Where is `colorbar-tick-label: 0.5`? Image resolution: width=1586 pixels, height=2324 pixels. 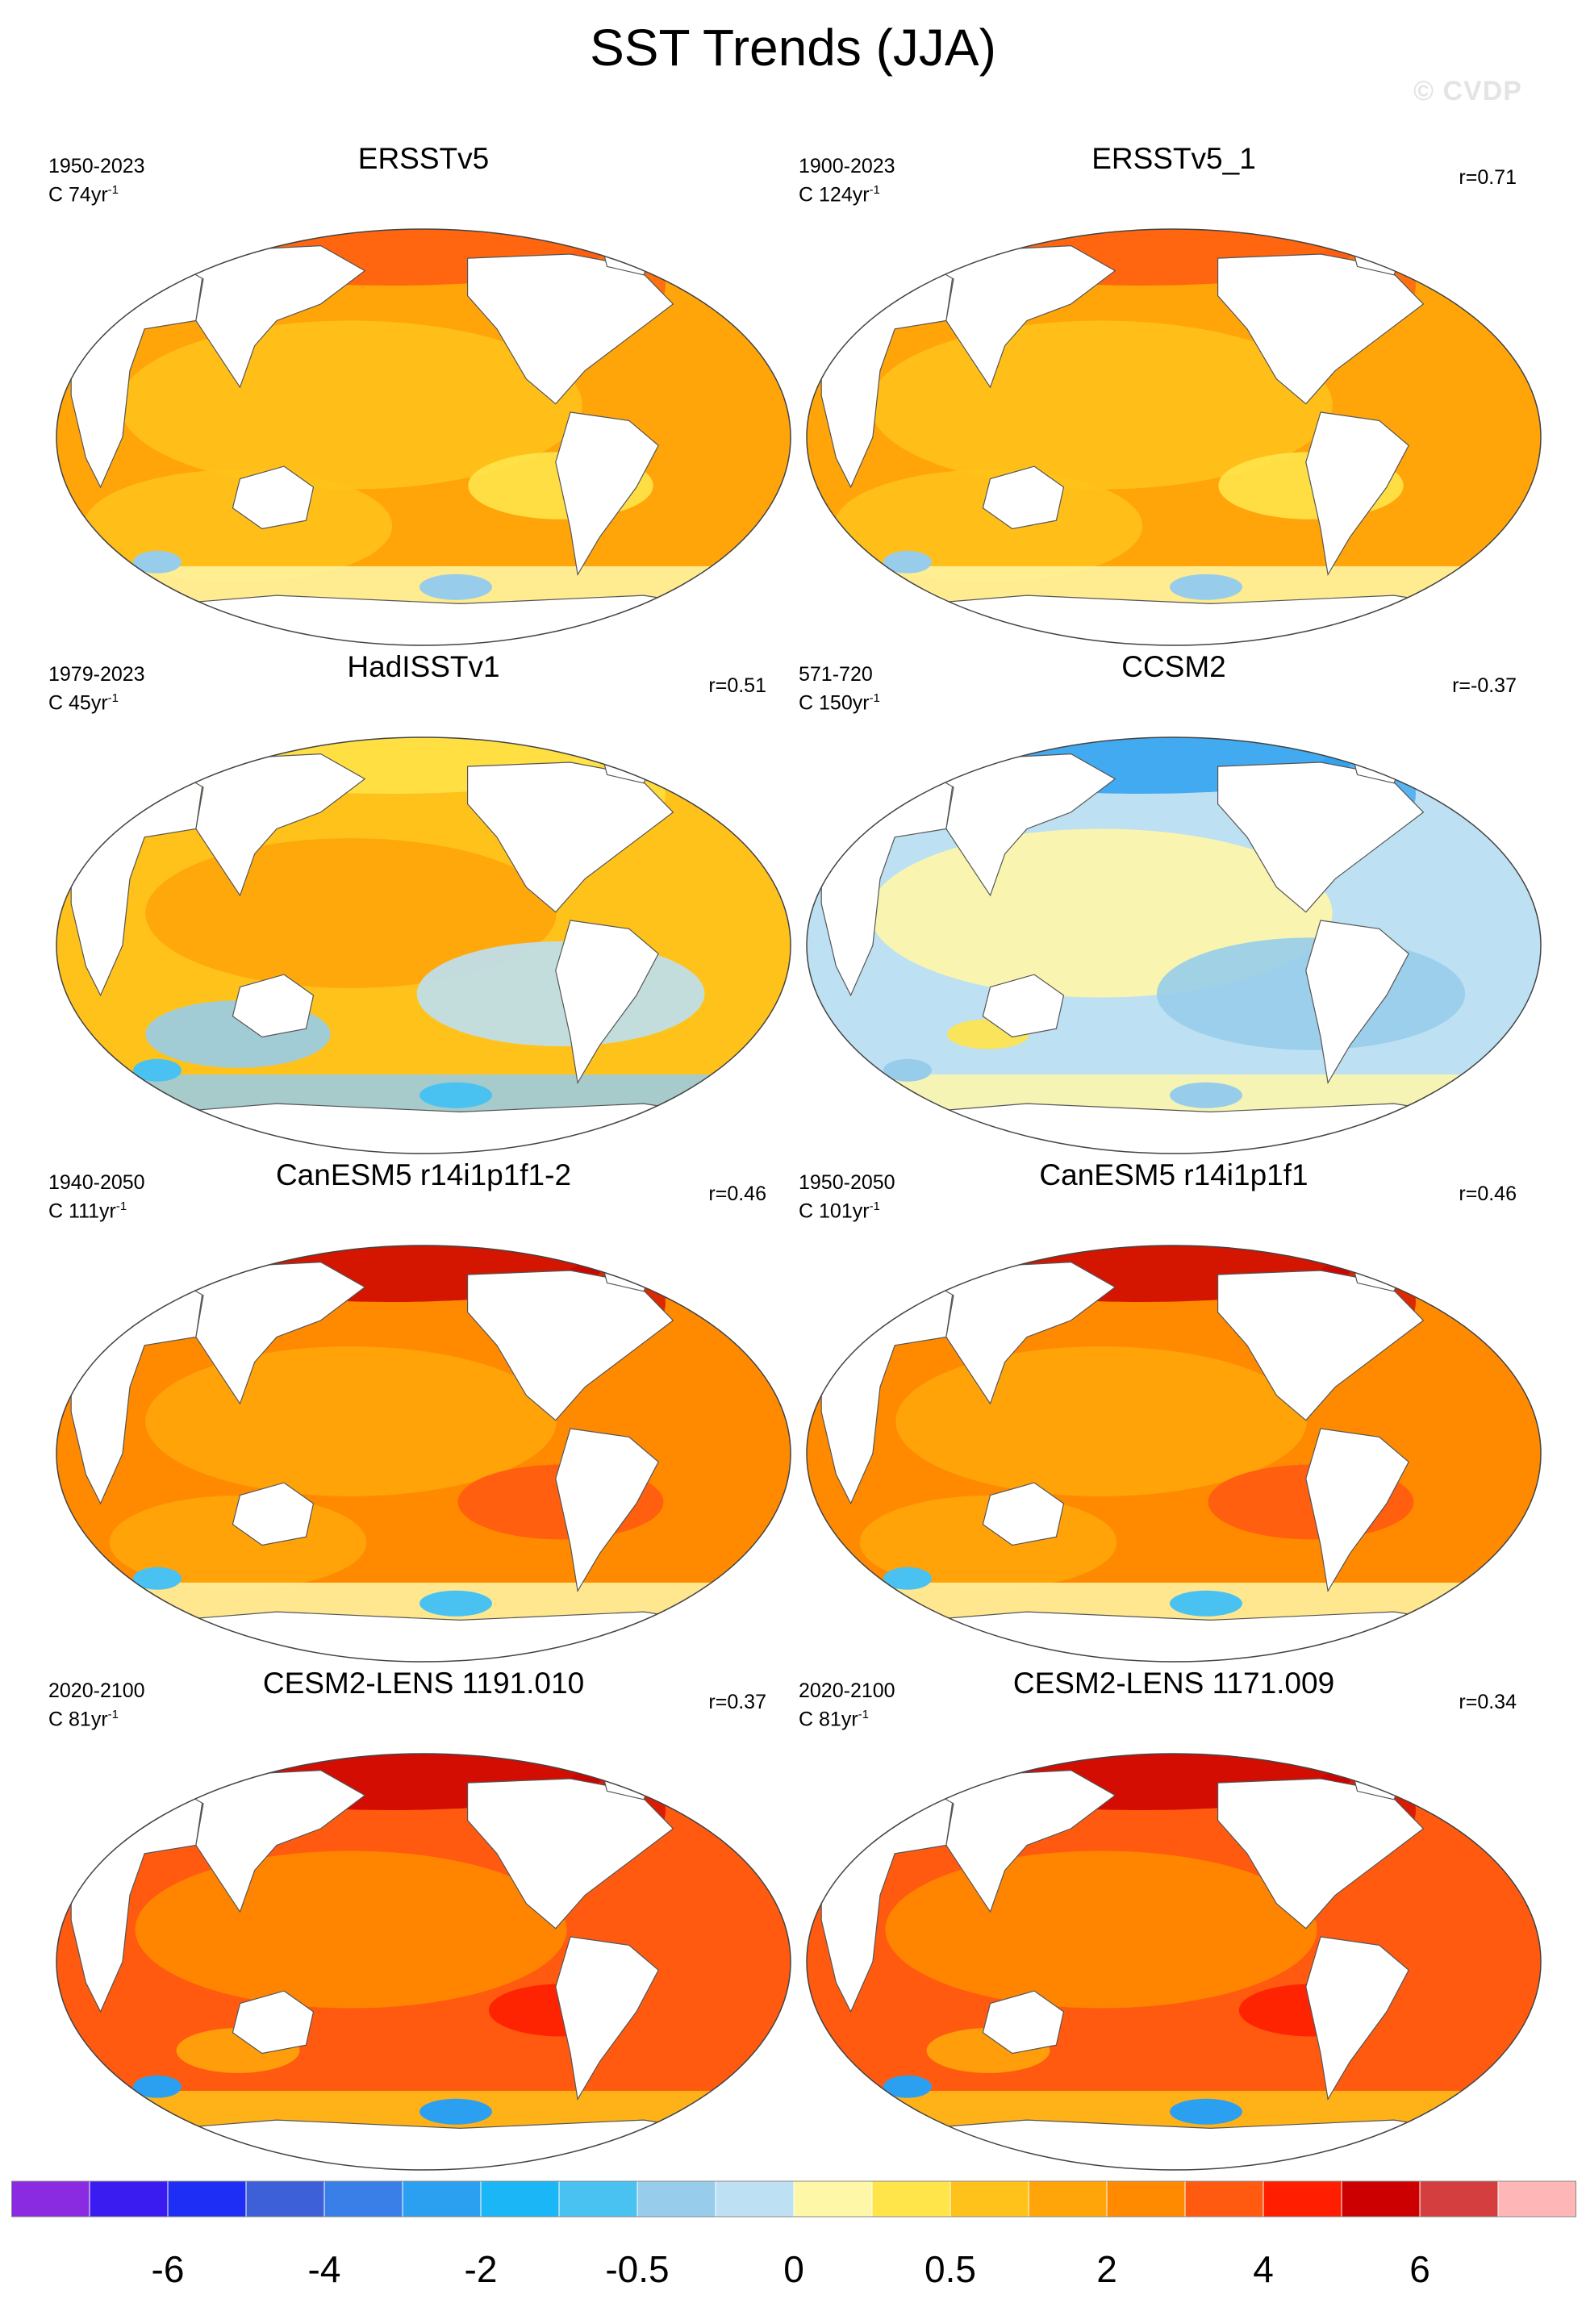 colorbar-tick-label: 0.5 is located at coordinates (950, 2269).